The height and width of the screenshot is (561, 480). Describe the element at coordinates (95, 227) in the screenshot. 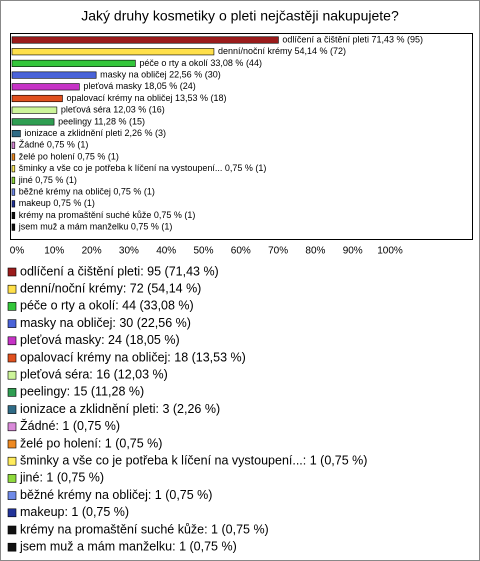

I see `data-label: jsem muž a mám manželku 0,75 % (1)` at that location.